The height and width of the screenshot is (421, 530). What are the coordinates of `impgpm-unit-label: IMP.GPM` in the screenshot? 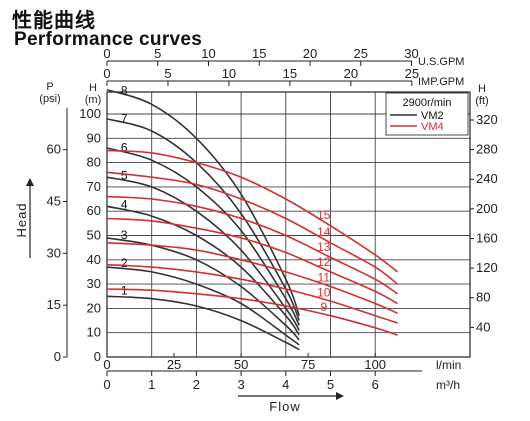 It's located at (441, 82).